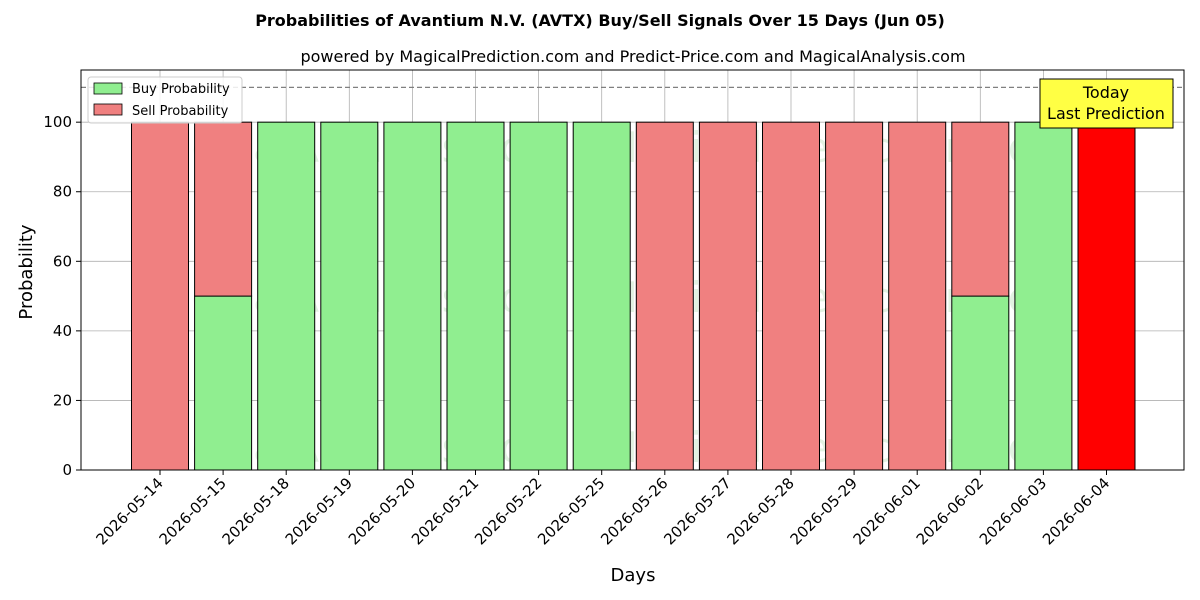  Describe the element at coordinates (108, 109) in the screenshot. I see `legend-swatch-sell` at that location.